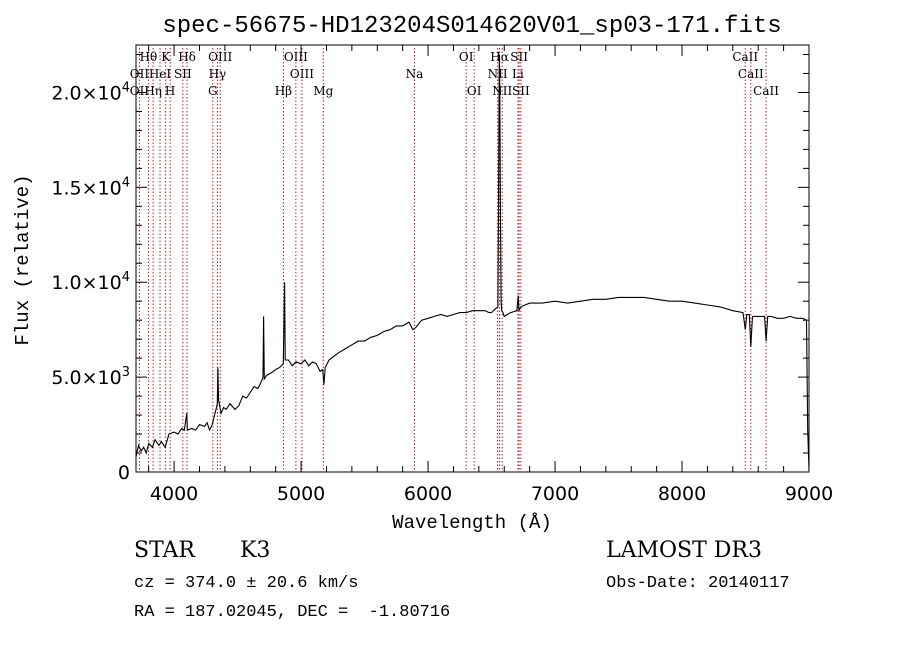  What do you see at coordinates (283, 91) in the screenshot?
I see `line-label: Hβ` at bounding box center [283, 91].